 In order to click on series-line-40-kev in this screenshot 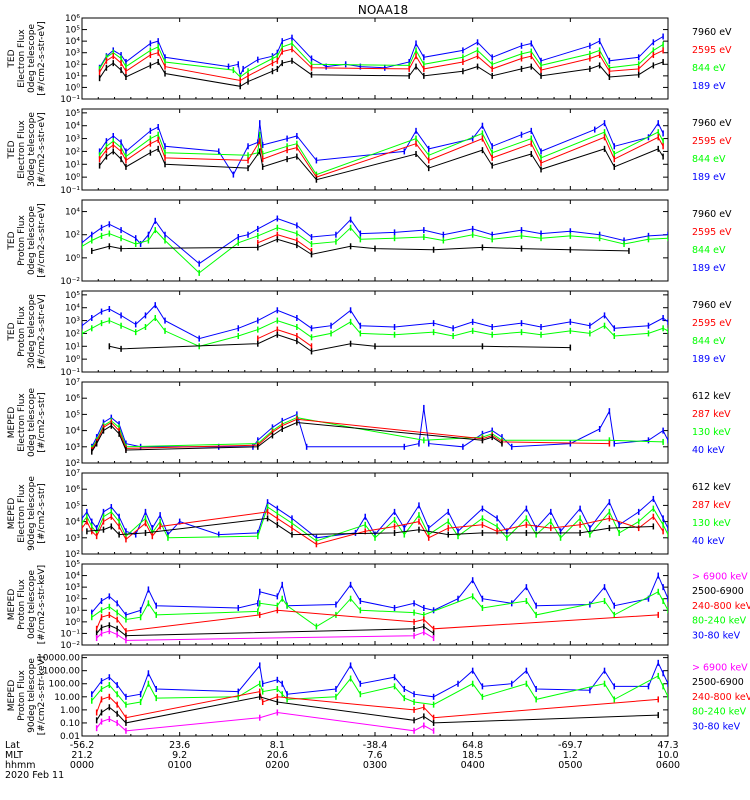, I will do `click(375, 518)`.